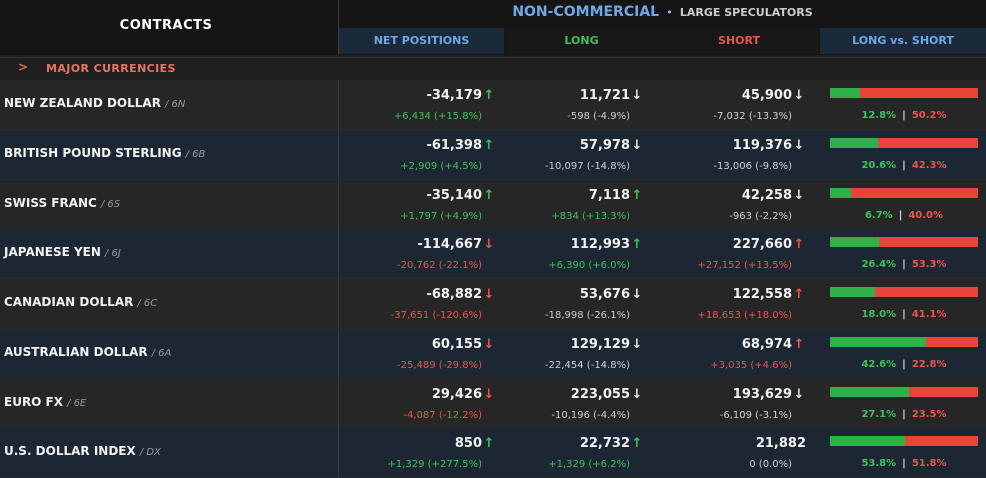 The width and height of the screenshot is (986, 478). I want to click on net-cell: 60,155 ↓ -25,489 (-29.8%), so click(411, 353).